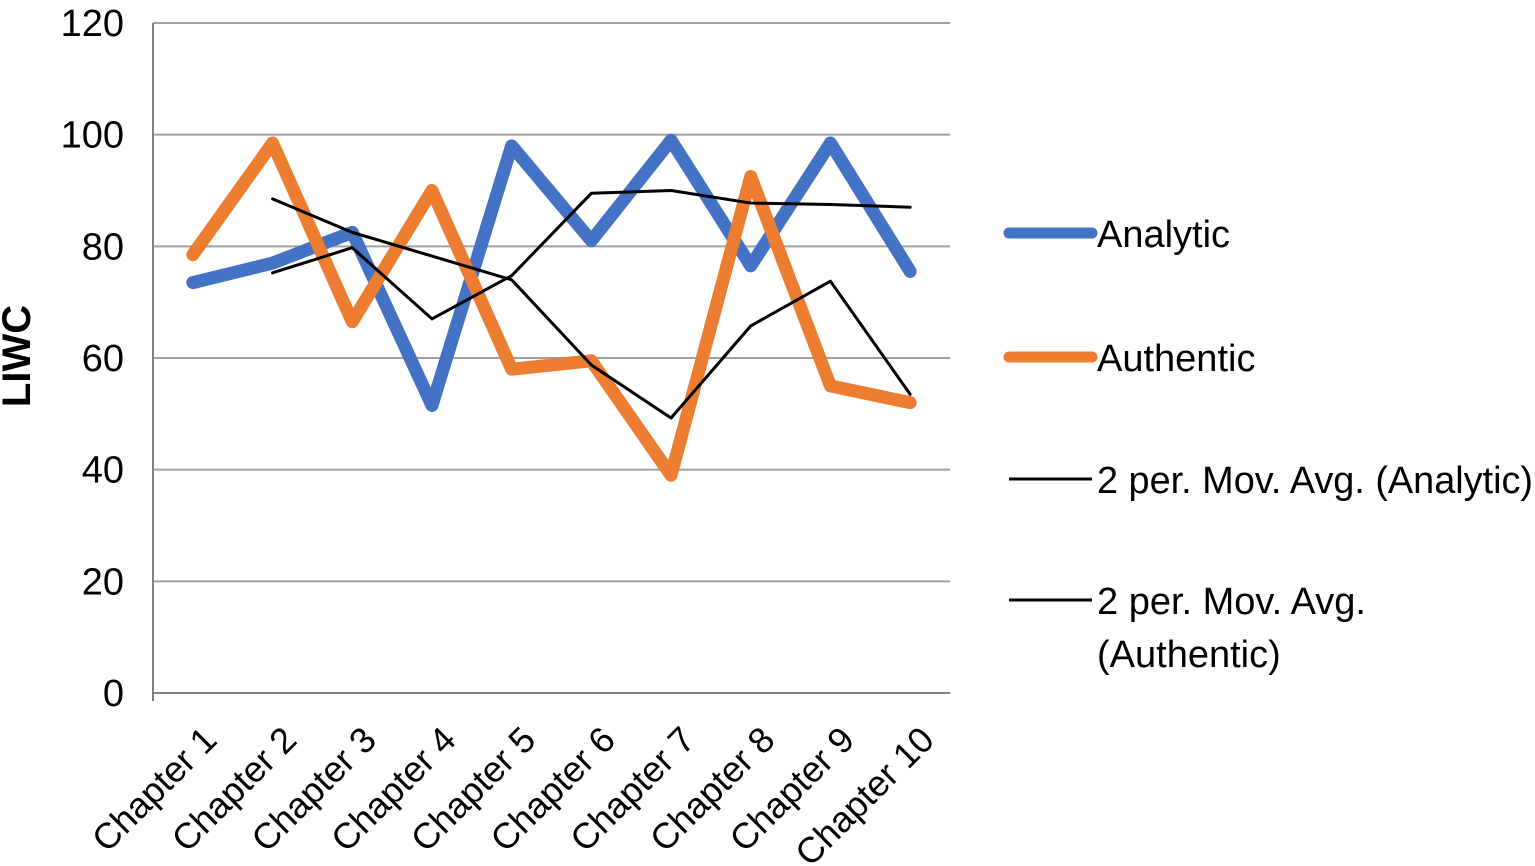  Describe the element at coordinates (1315, 481) in the screenshot. I see `legend-label: 2 per. Mov. Avg. (Analytic)` at that location.